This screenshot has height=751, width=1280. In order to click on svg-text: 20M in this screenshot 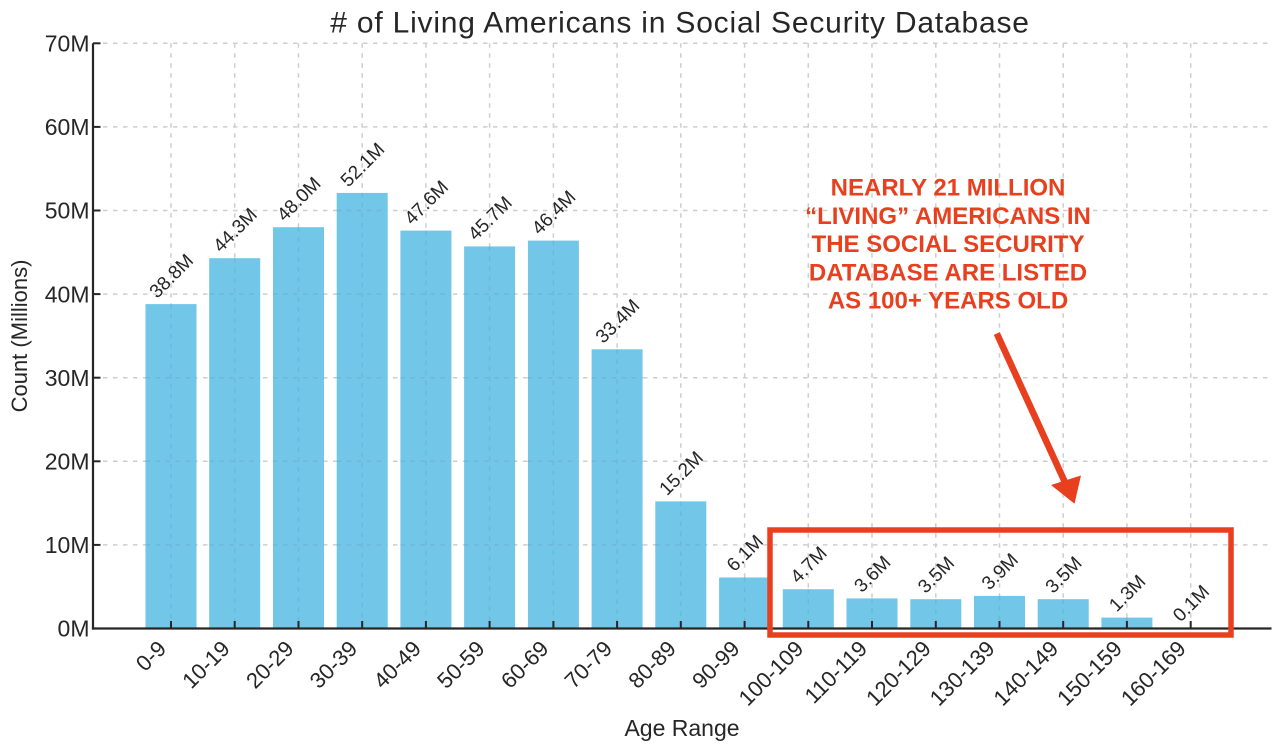, I will do `click(67, 462)`.